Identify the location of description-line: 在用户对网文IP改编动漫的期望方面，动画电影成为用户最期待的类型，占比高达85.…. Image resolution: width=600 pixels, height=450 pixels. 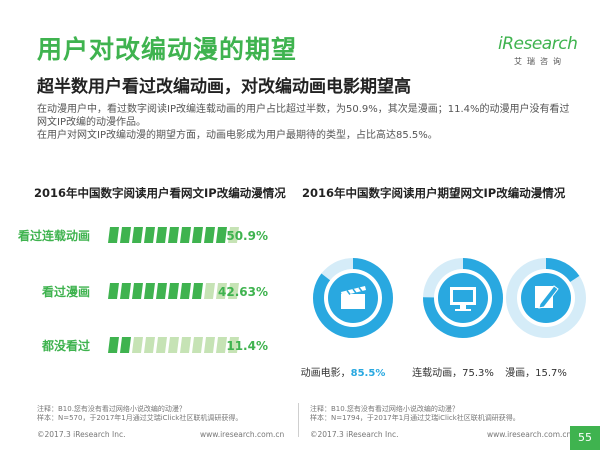
(237, 135).